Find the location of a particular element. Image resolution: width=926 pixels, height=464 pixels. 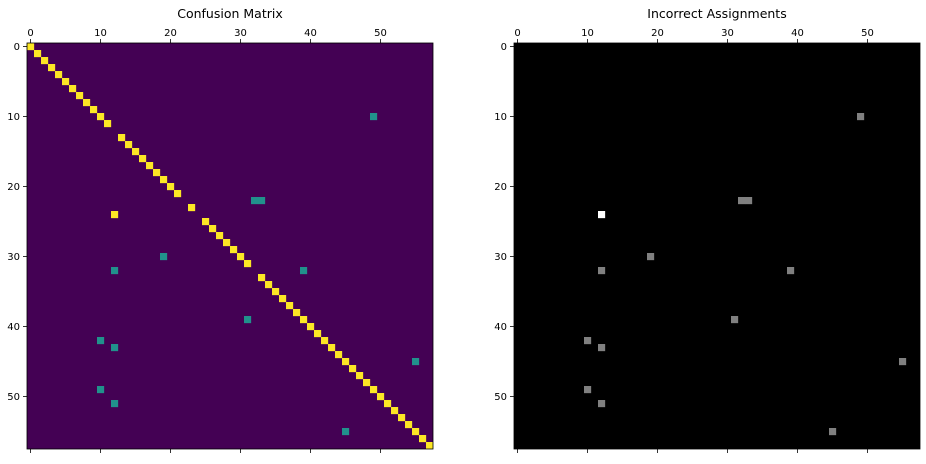

confusion-matrix-xtick-label: 50 is located at coordinates (380, 33).